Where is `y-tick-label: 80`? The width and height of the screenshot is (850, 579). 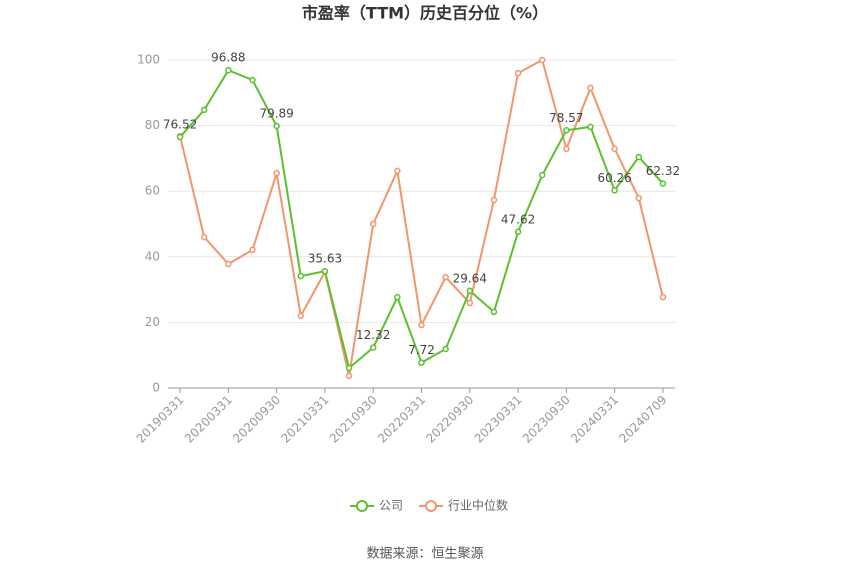 y-tick-label: 80 is located at coordinates (152, 125).